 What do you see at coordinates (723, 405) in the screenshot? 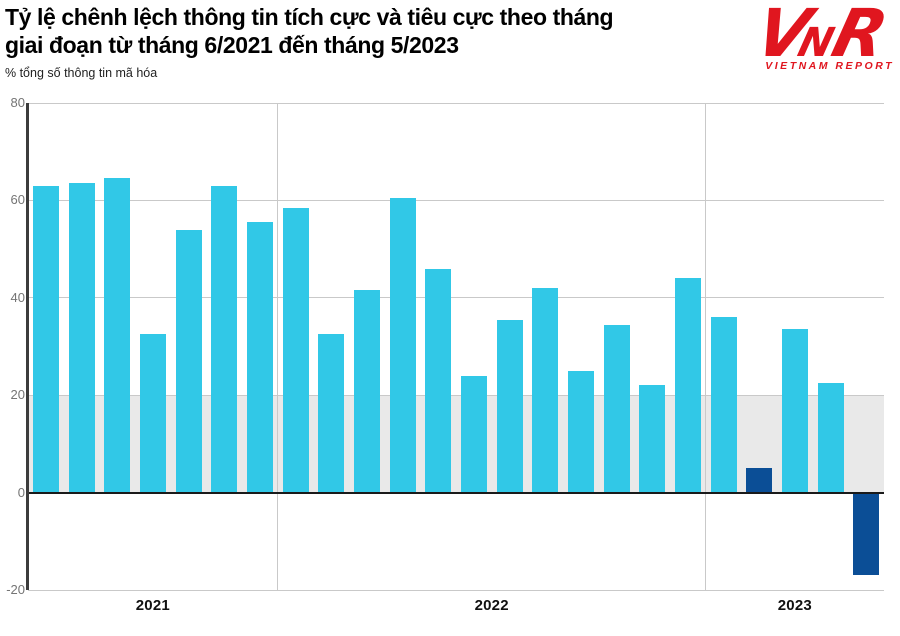
I see `bar-1-2023` at bounding box center [723, 405].